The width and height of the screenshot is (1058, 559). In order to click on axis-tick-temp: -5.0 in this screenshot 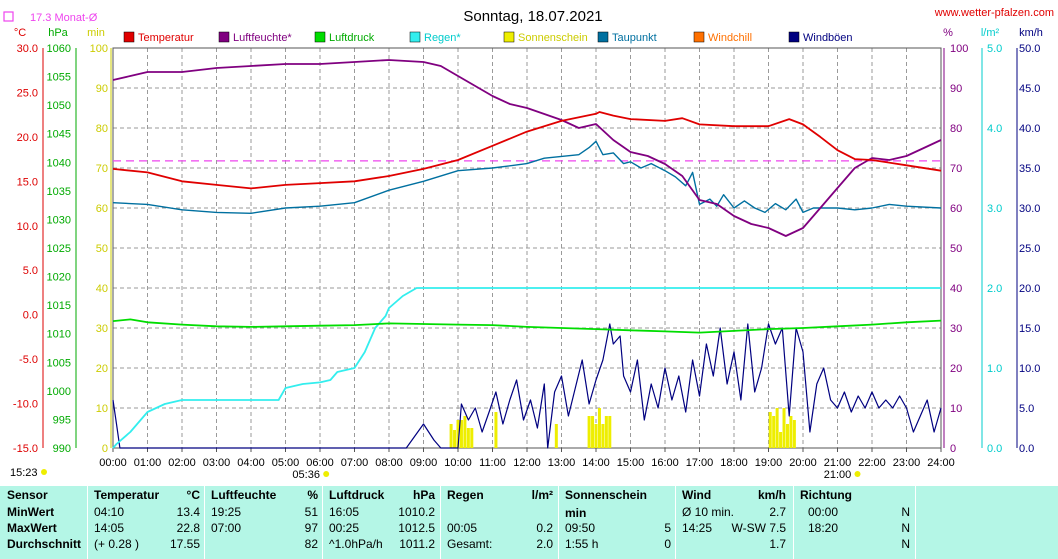, I will do `click(28, 360)`.